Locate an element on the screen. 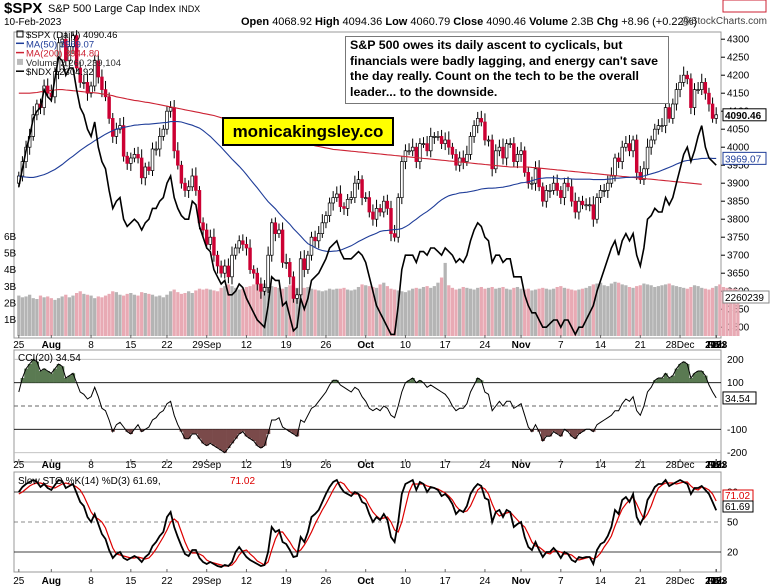  volume-value-tag: 2260239 is located at coordinates (744, 298).